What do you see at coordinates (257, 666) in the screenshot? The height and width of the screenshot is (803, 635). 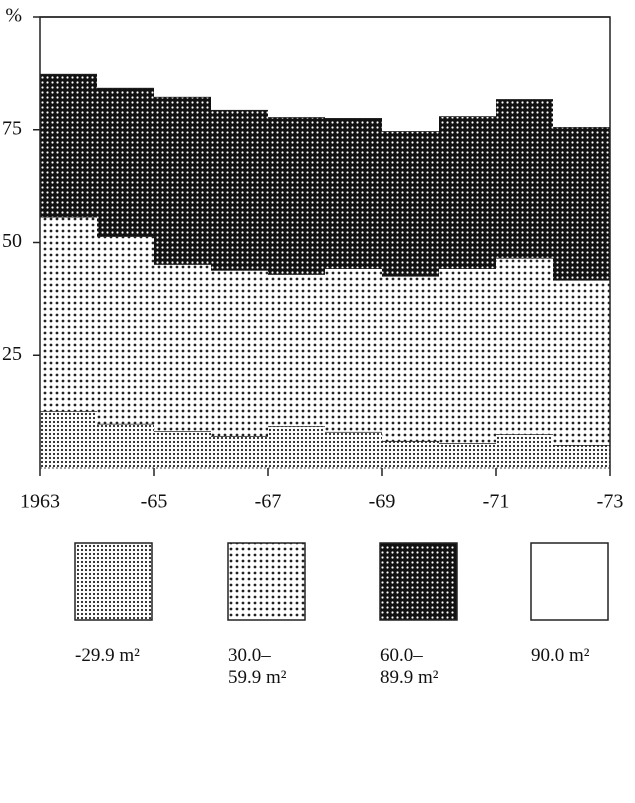 I see `legend-label: 30.0–59.9 m²` at bounding box center [257, 666].